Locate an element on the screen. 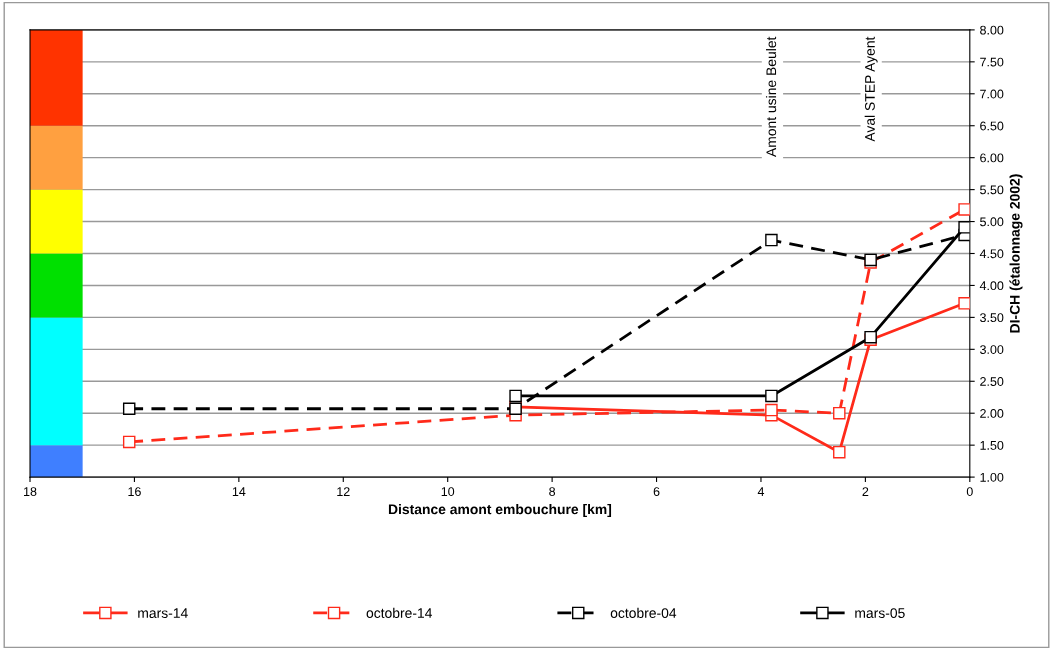  x-tick-label: 0 is located at coordinates (969, 491).